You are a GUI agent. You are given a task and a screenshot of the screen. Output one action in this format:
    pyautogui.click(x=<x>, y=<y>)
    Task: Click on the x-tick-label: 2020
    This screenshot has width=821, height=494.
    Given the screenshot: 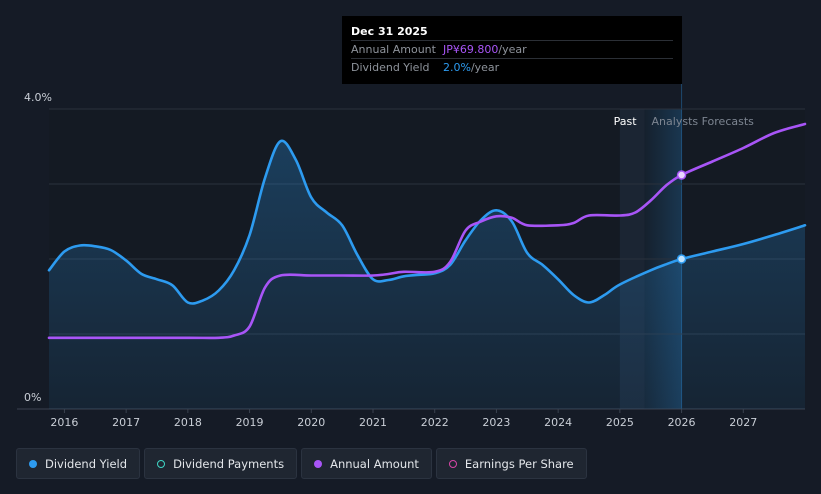 What is the action you would take?
    pyautogui.click(x=311, y=422)
    